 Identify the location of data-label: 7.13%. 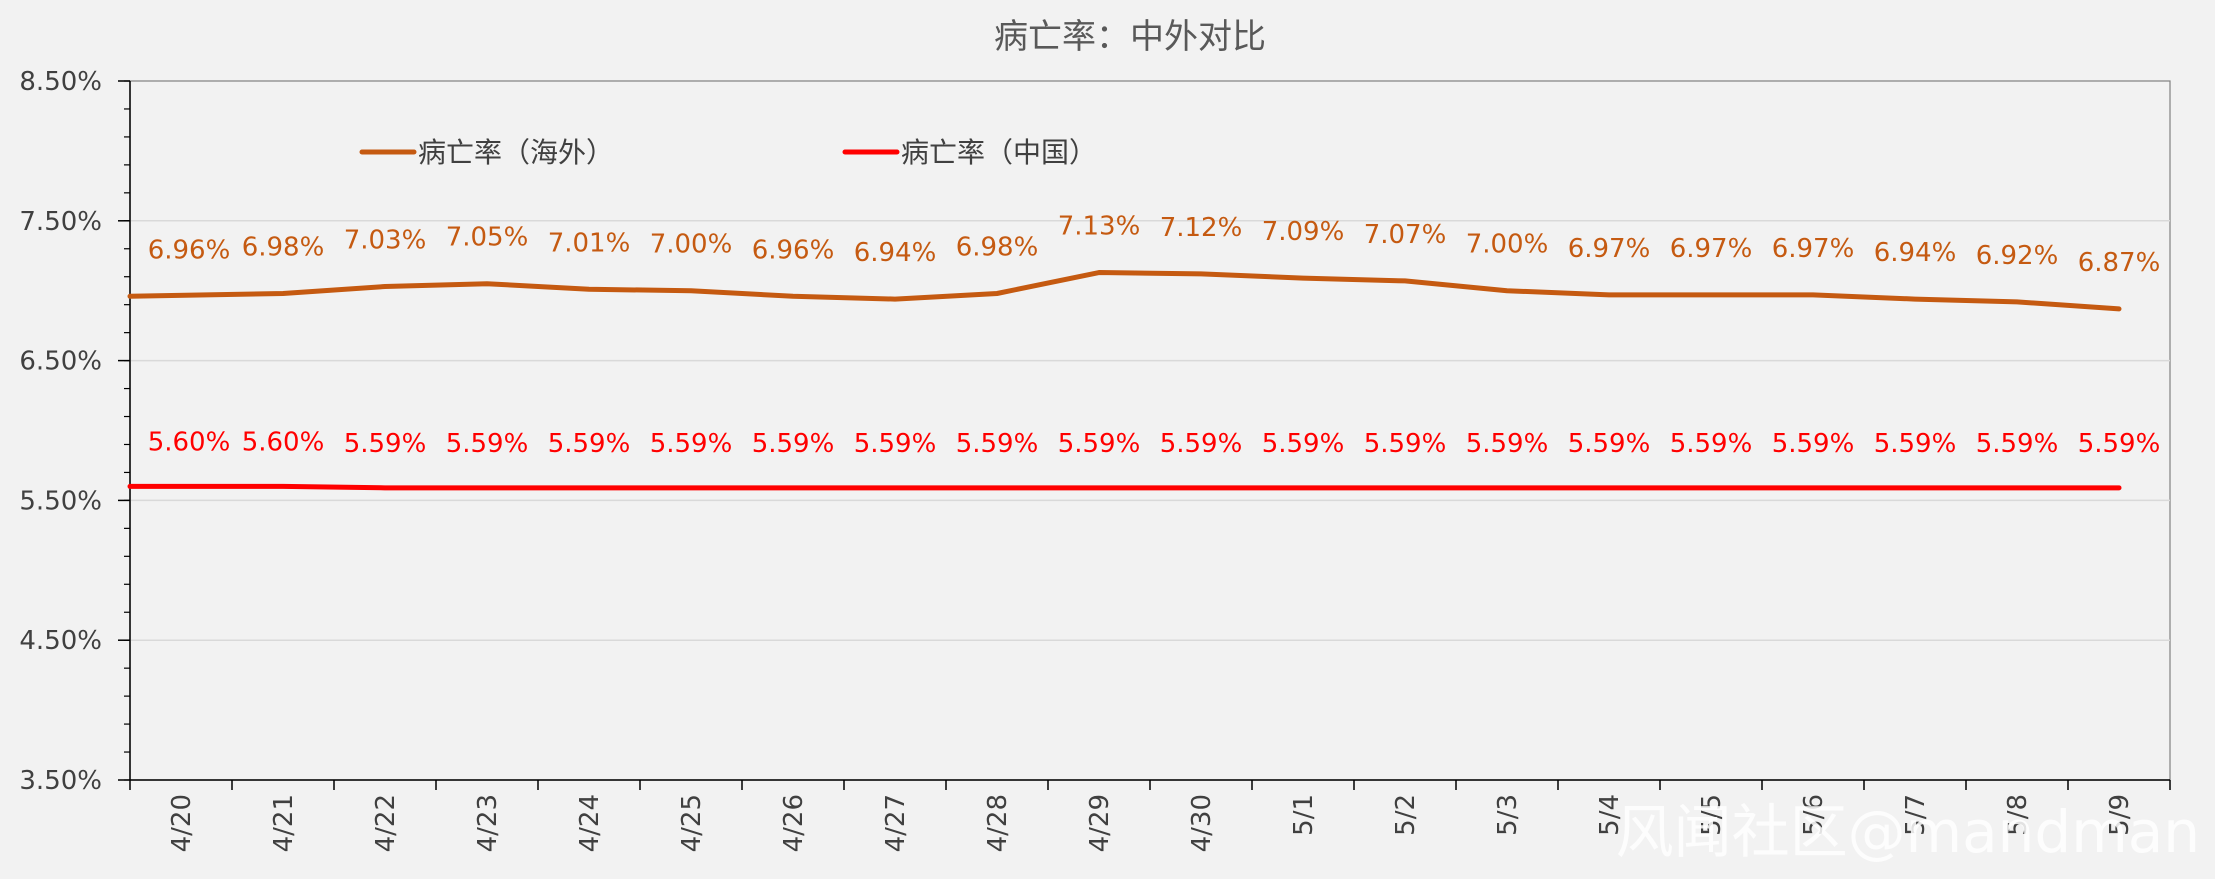
(1099, 227).